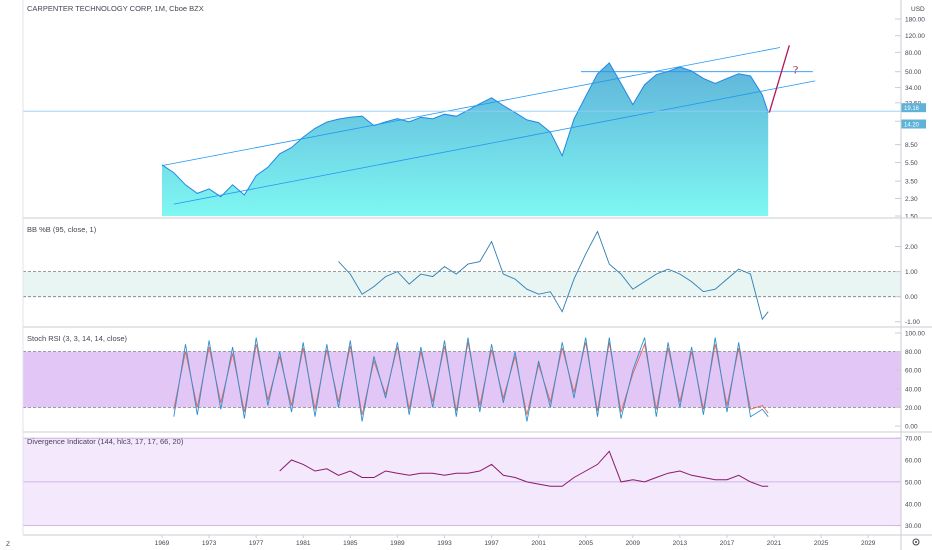 The height and width of the screenshot is (550, 932). I want to click on divergence-line, so click(524, 468).